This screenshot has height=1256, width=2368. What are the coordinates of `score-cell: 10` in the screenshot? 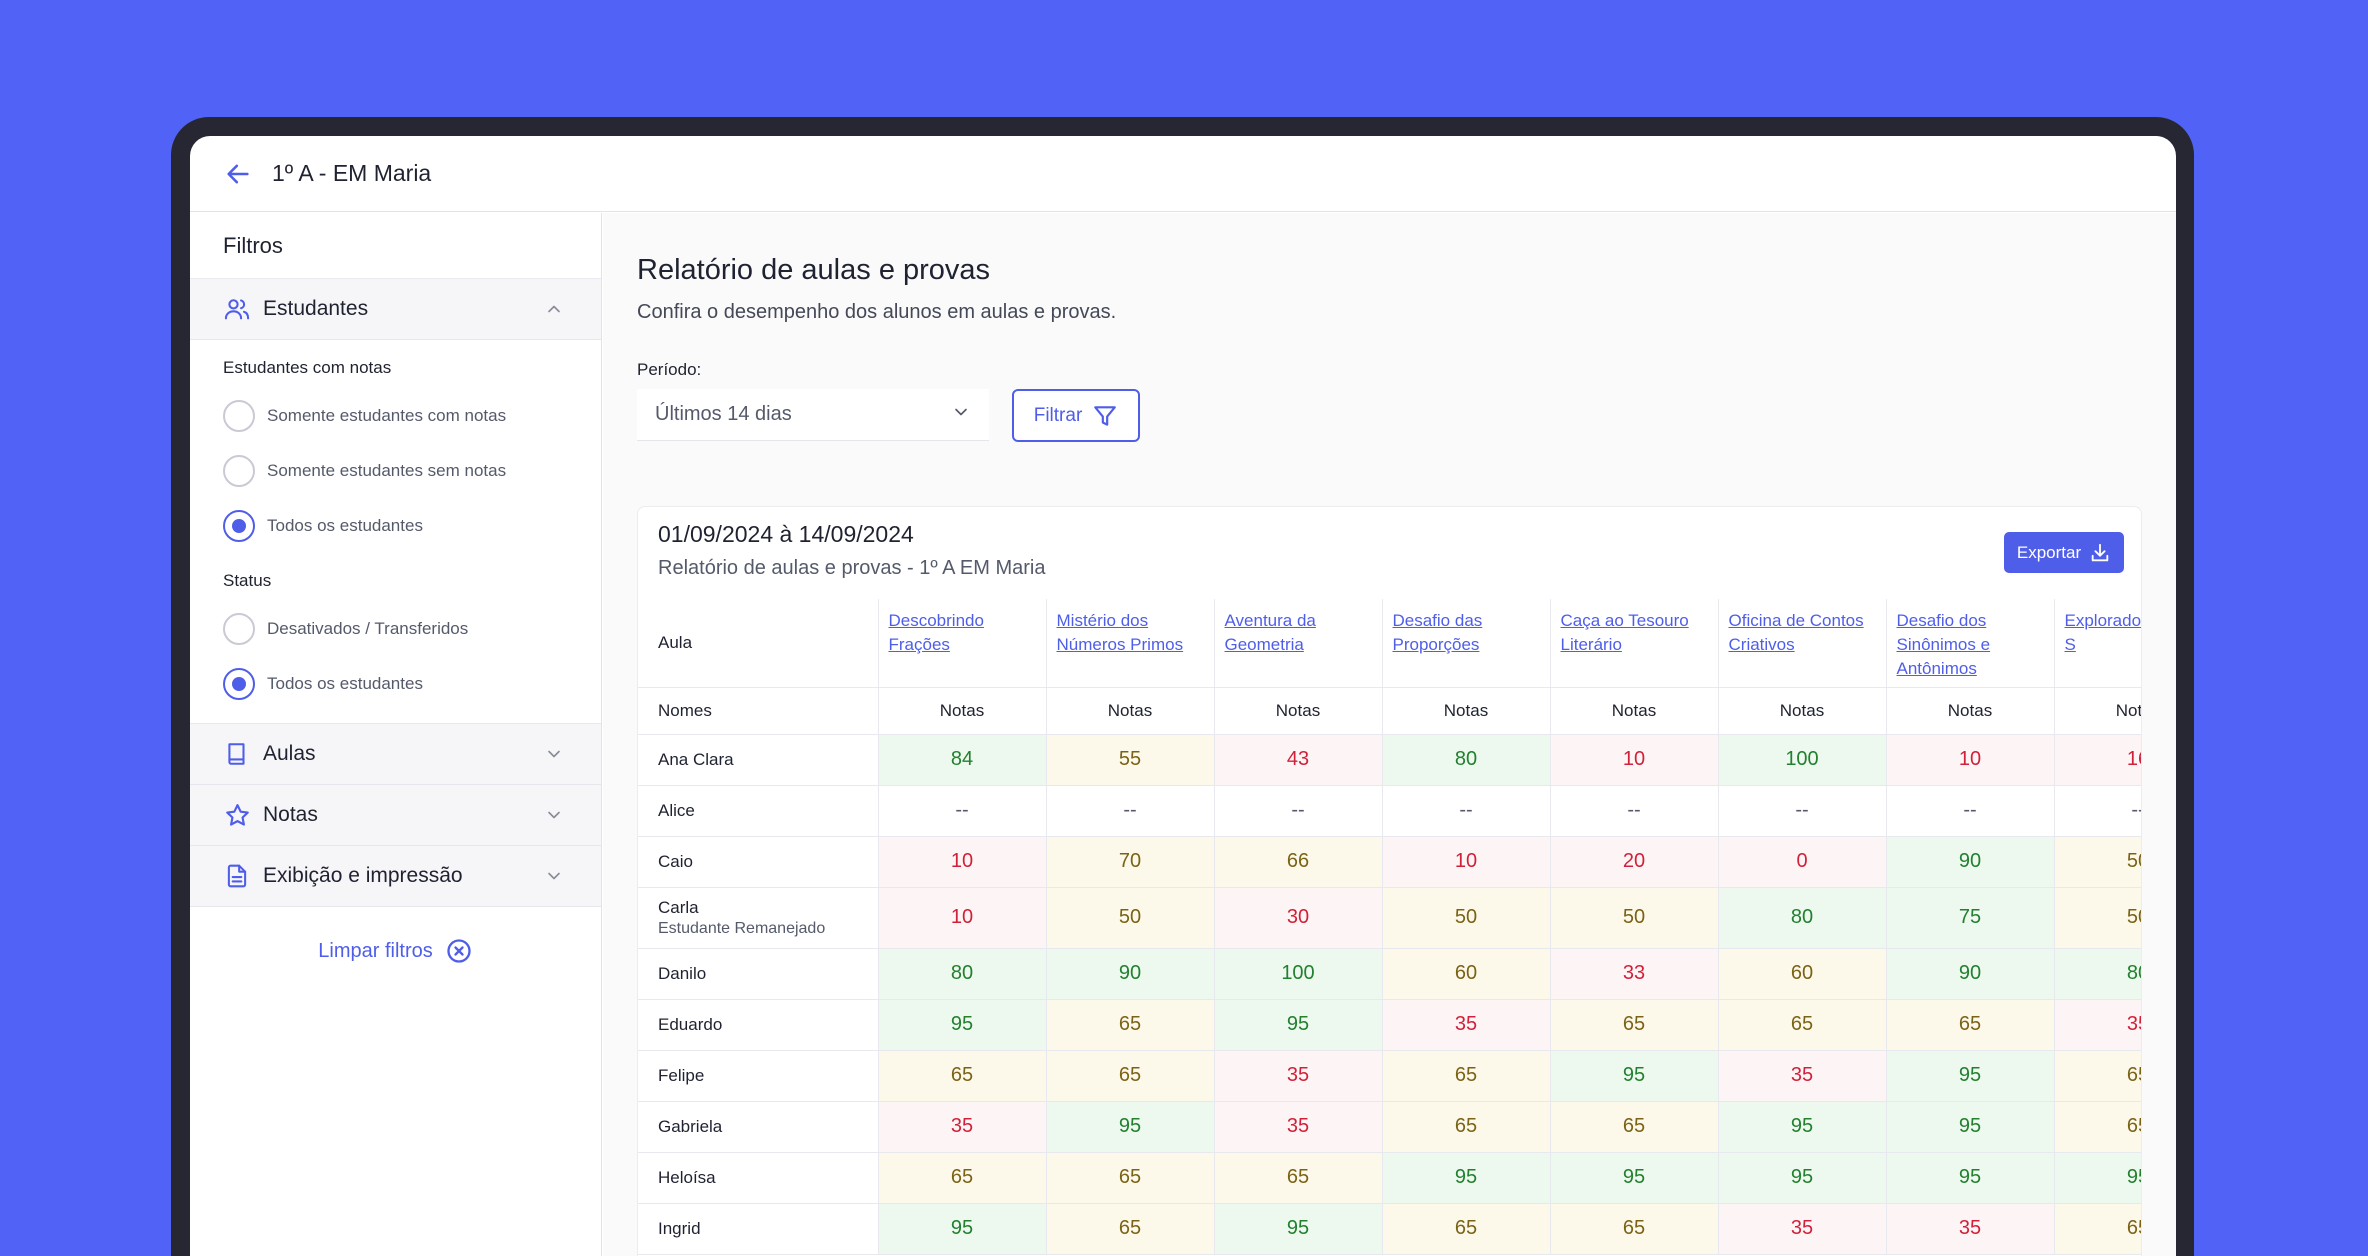 It's located at (1466, 862).